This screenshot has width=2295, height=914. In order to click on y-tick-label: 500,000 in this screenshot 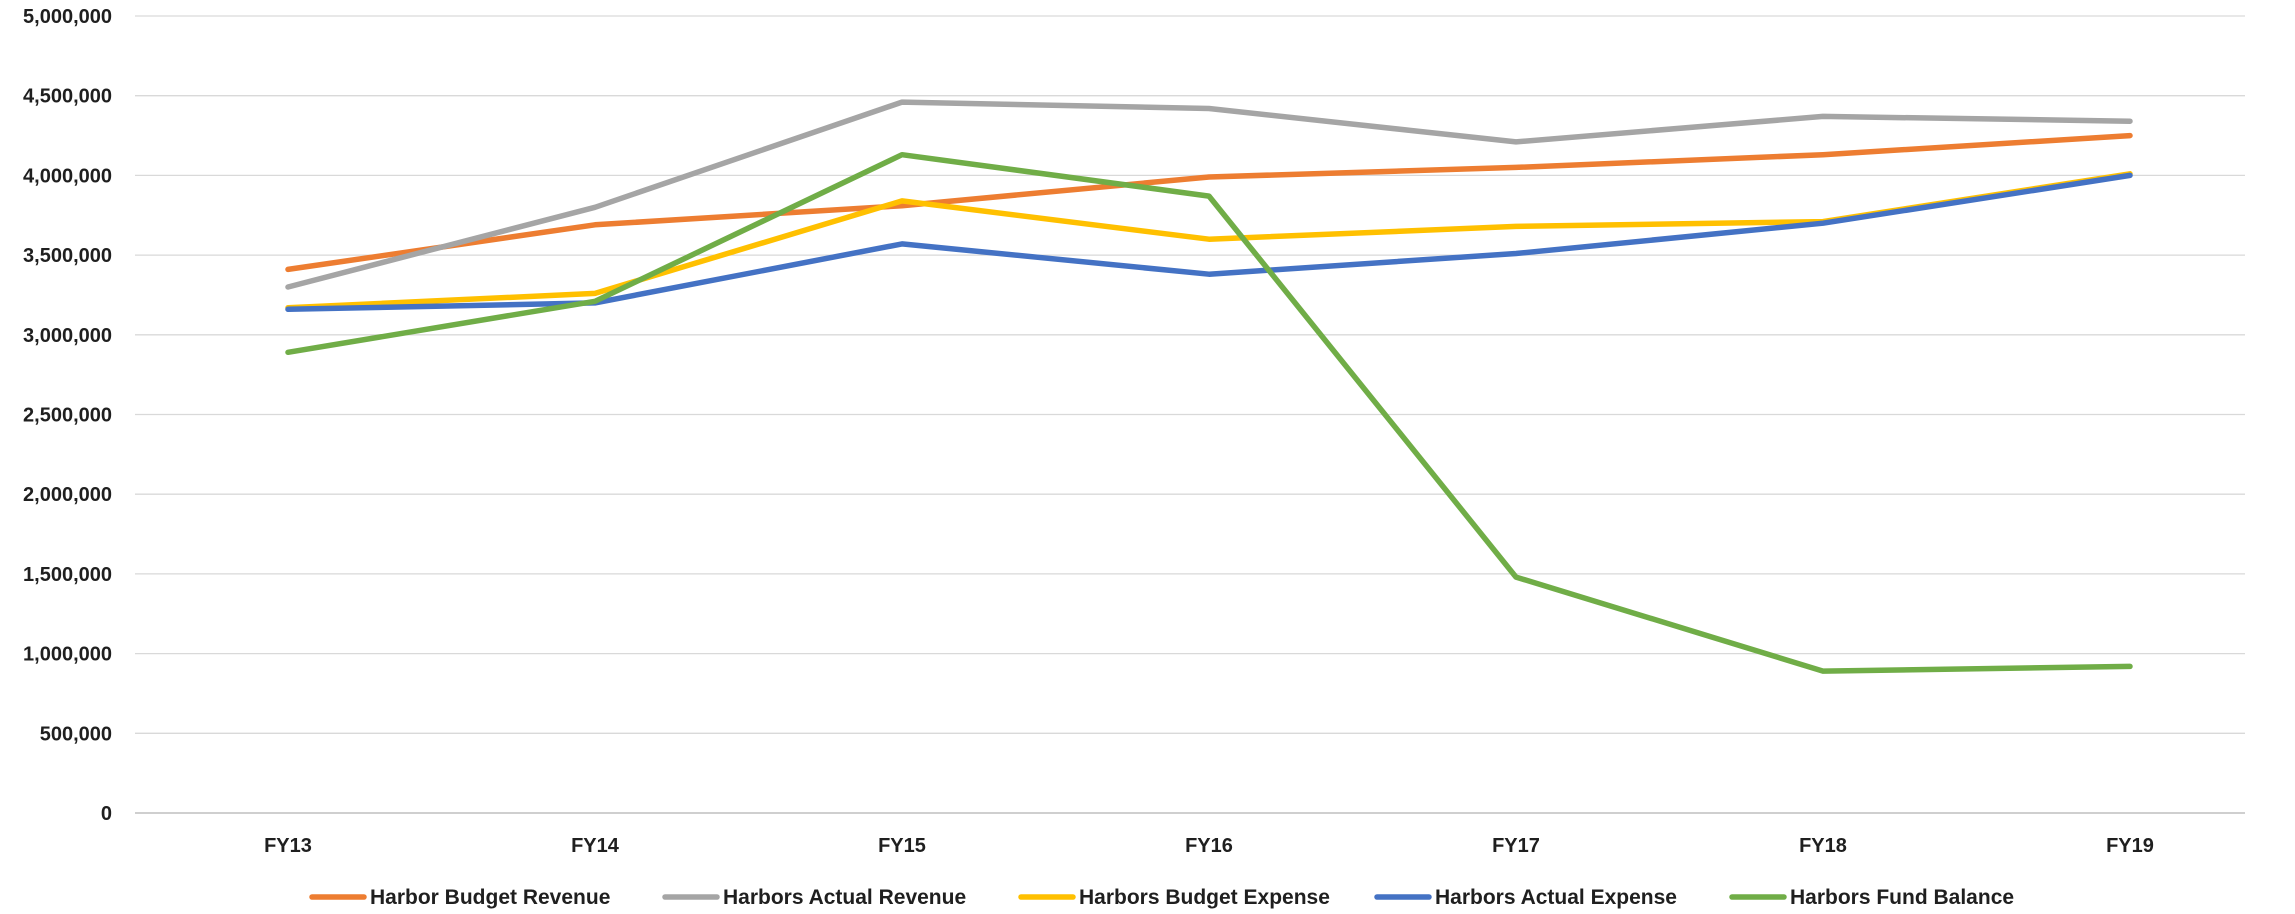, I will do `click(76, 734)`.